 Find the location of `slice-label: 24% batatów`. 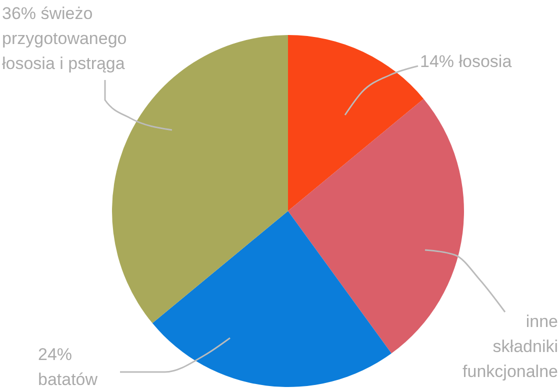

slice-label: 24% batatów is located at coordinates (68, 367).